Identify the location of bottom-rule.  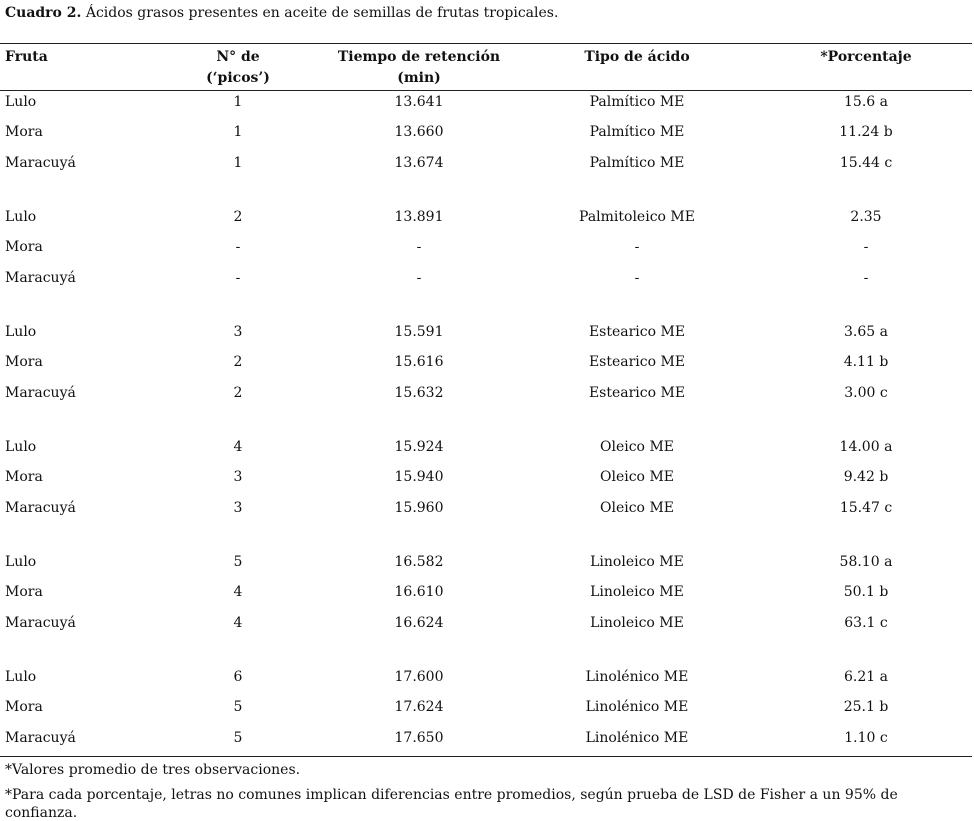
(486, 756).